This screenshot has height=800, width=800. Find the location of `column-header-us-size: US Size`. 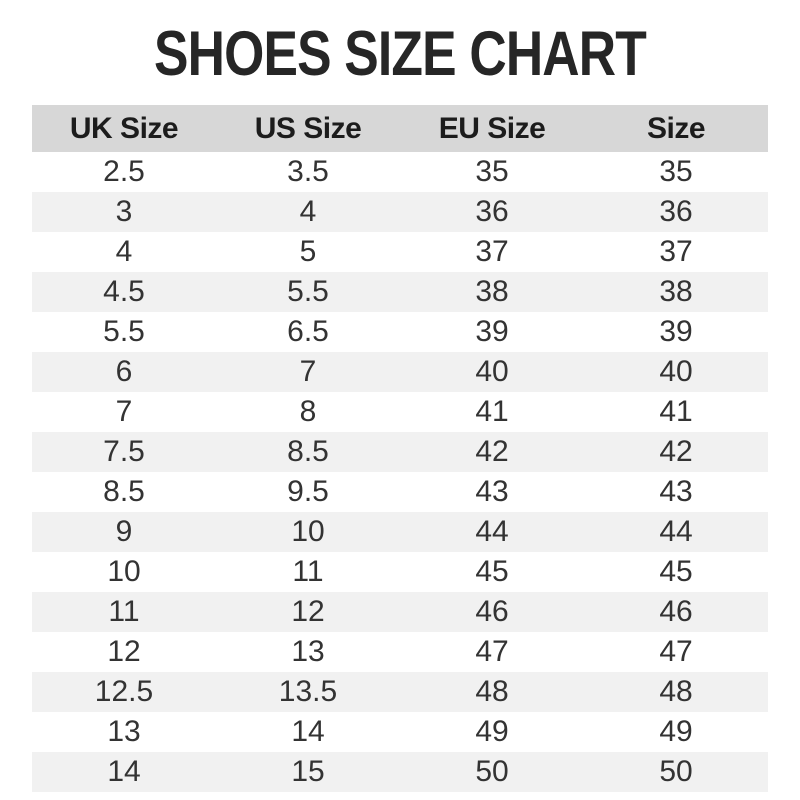

column-header-us-size: US Size is located at coordinates (308, 128).